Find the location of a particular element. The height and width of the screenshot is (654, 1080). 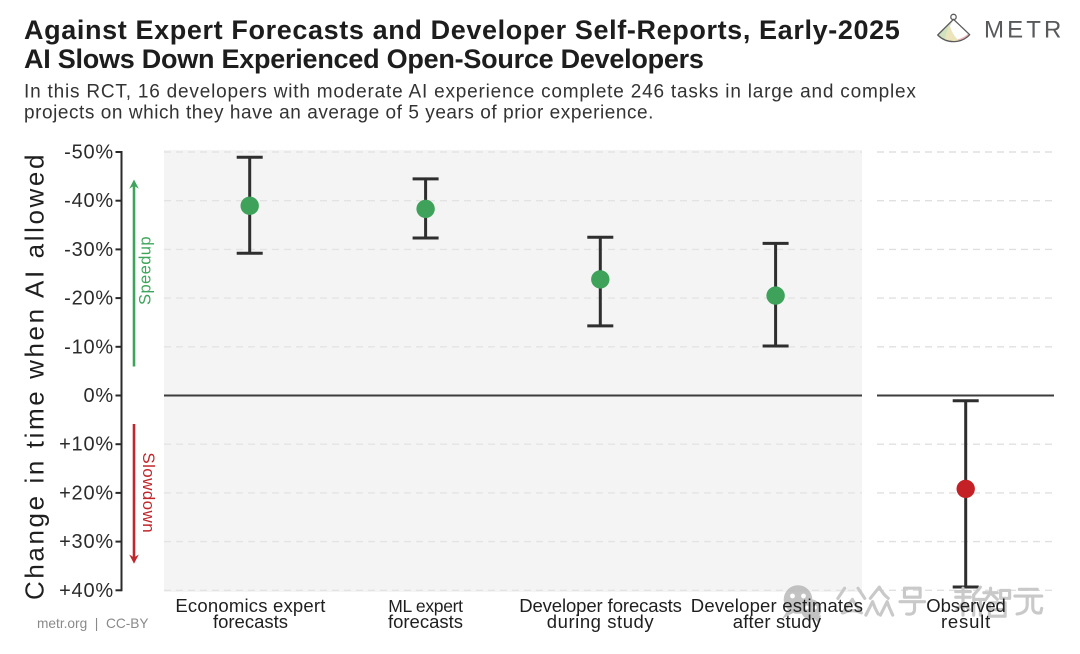

svg-text: -30% is located at coordinates (89, 250).